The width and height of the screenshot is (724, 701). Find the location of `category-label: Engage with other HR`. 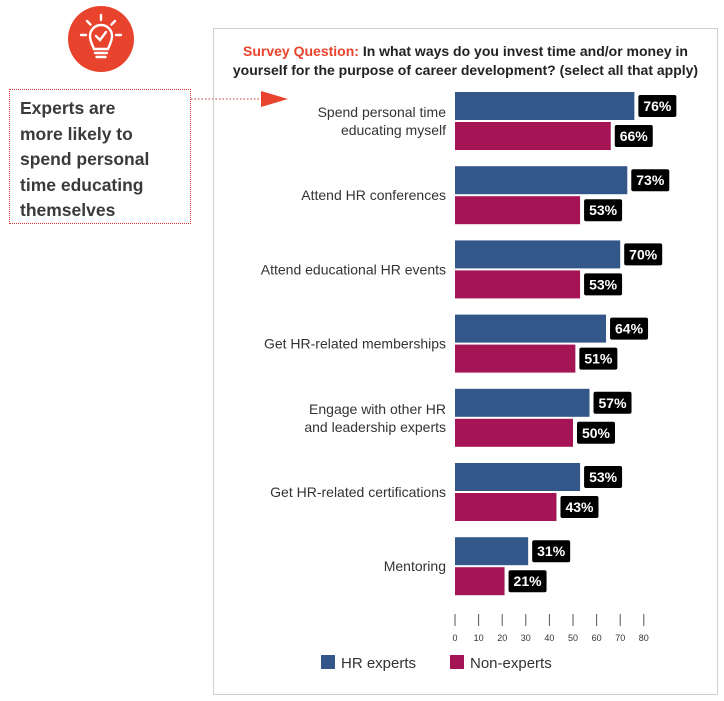

category-label: Engage with other HR is located at coordinates (377, 409).